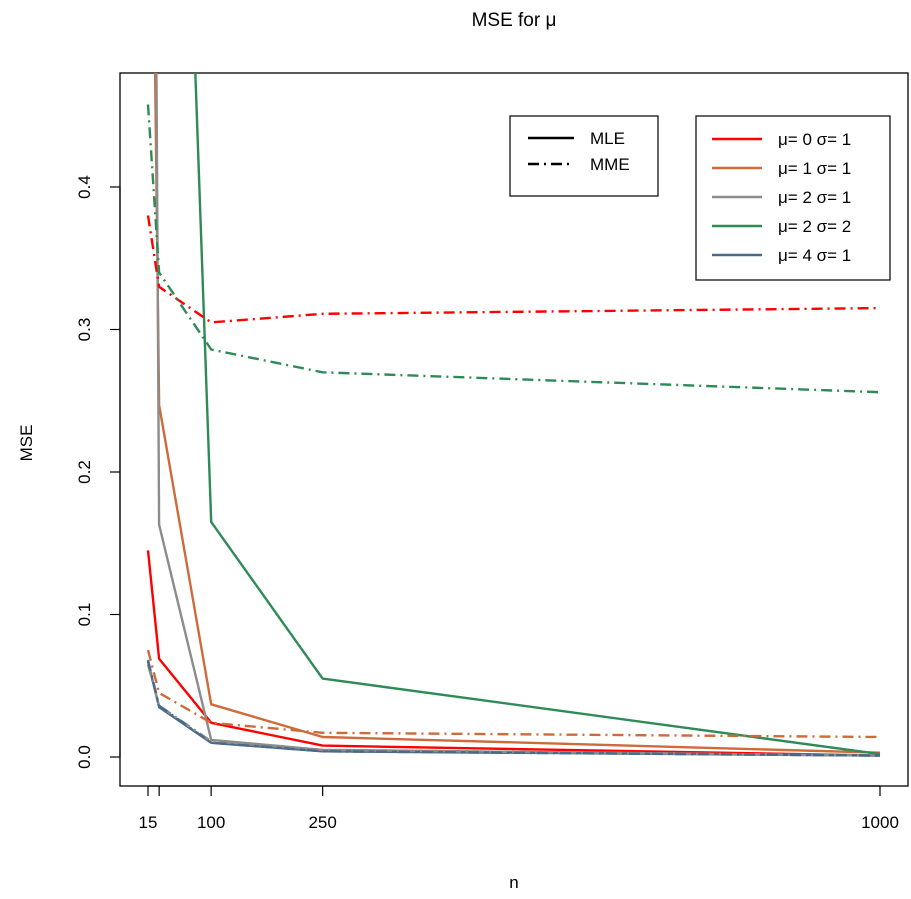  What do you see at coordinates (584, 156) in the screenshot?
I see `estimator-legend-box` at bounding box center [584, 156].